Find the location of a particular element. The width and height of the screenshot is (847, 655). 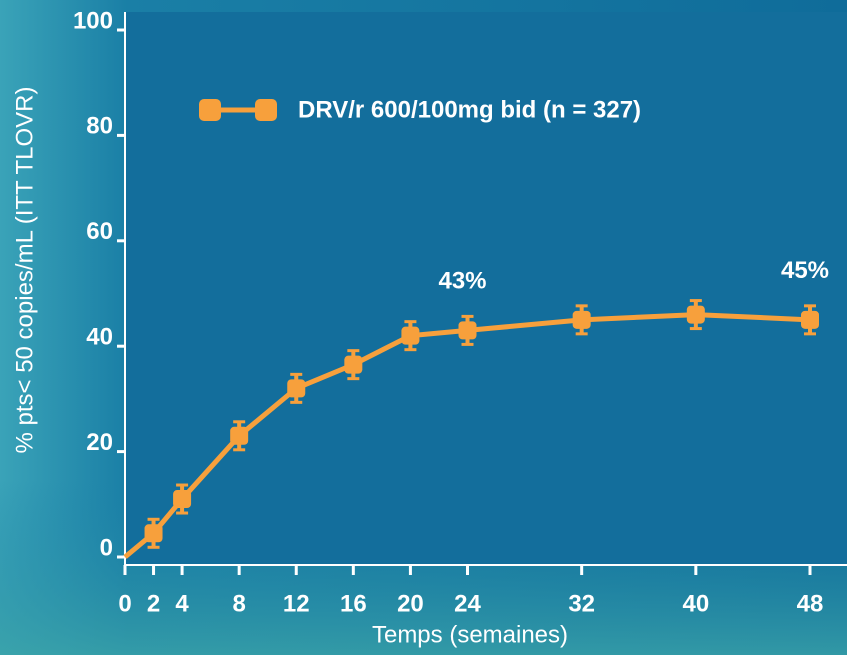

x-tick-label: 16 is located at coordinates (353, 603).